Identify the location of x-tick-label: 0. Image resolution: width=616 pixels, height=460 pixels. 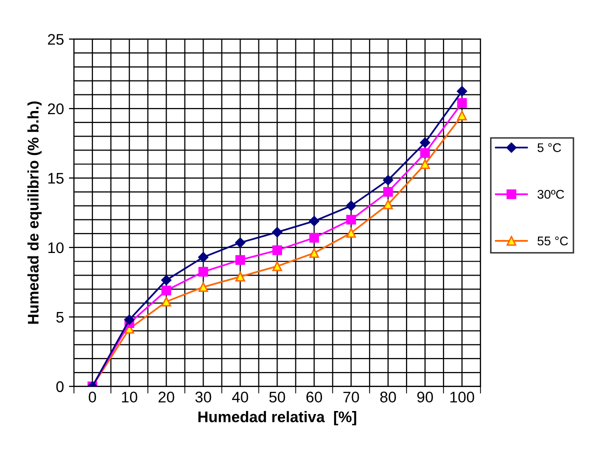
(92, 397).